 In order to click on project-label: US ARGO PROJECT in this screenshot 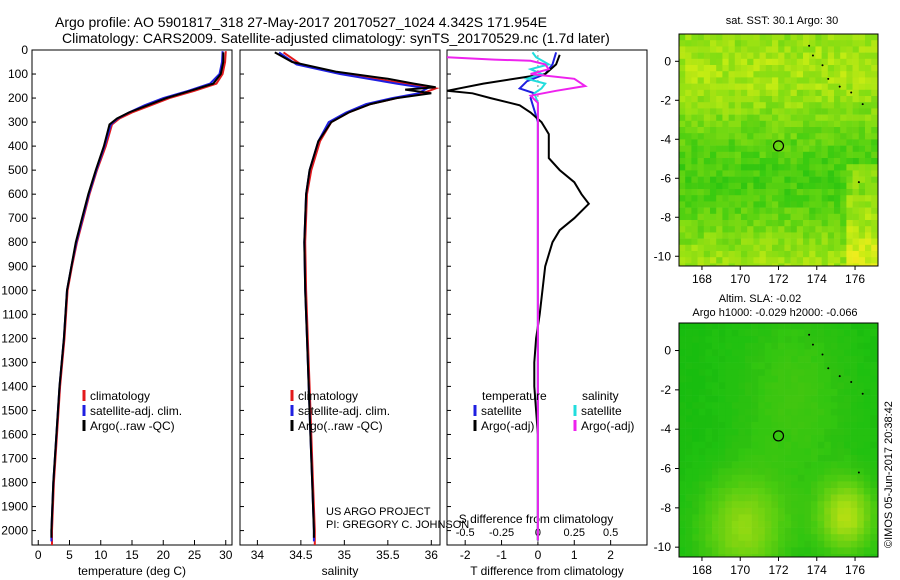, I will do `click(378, 512)`.